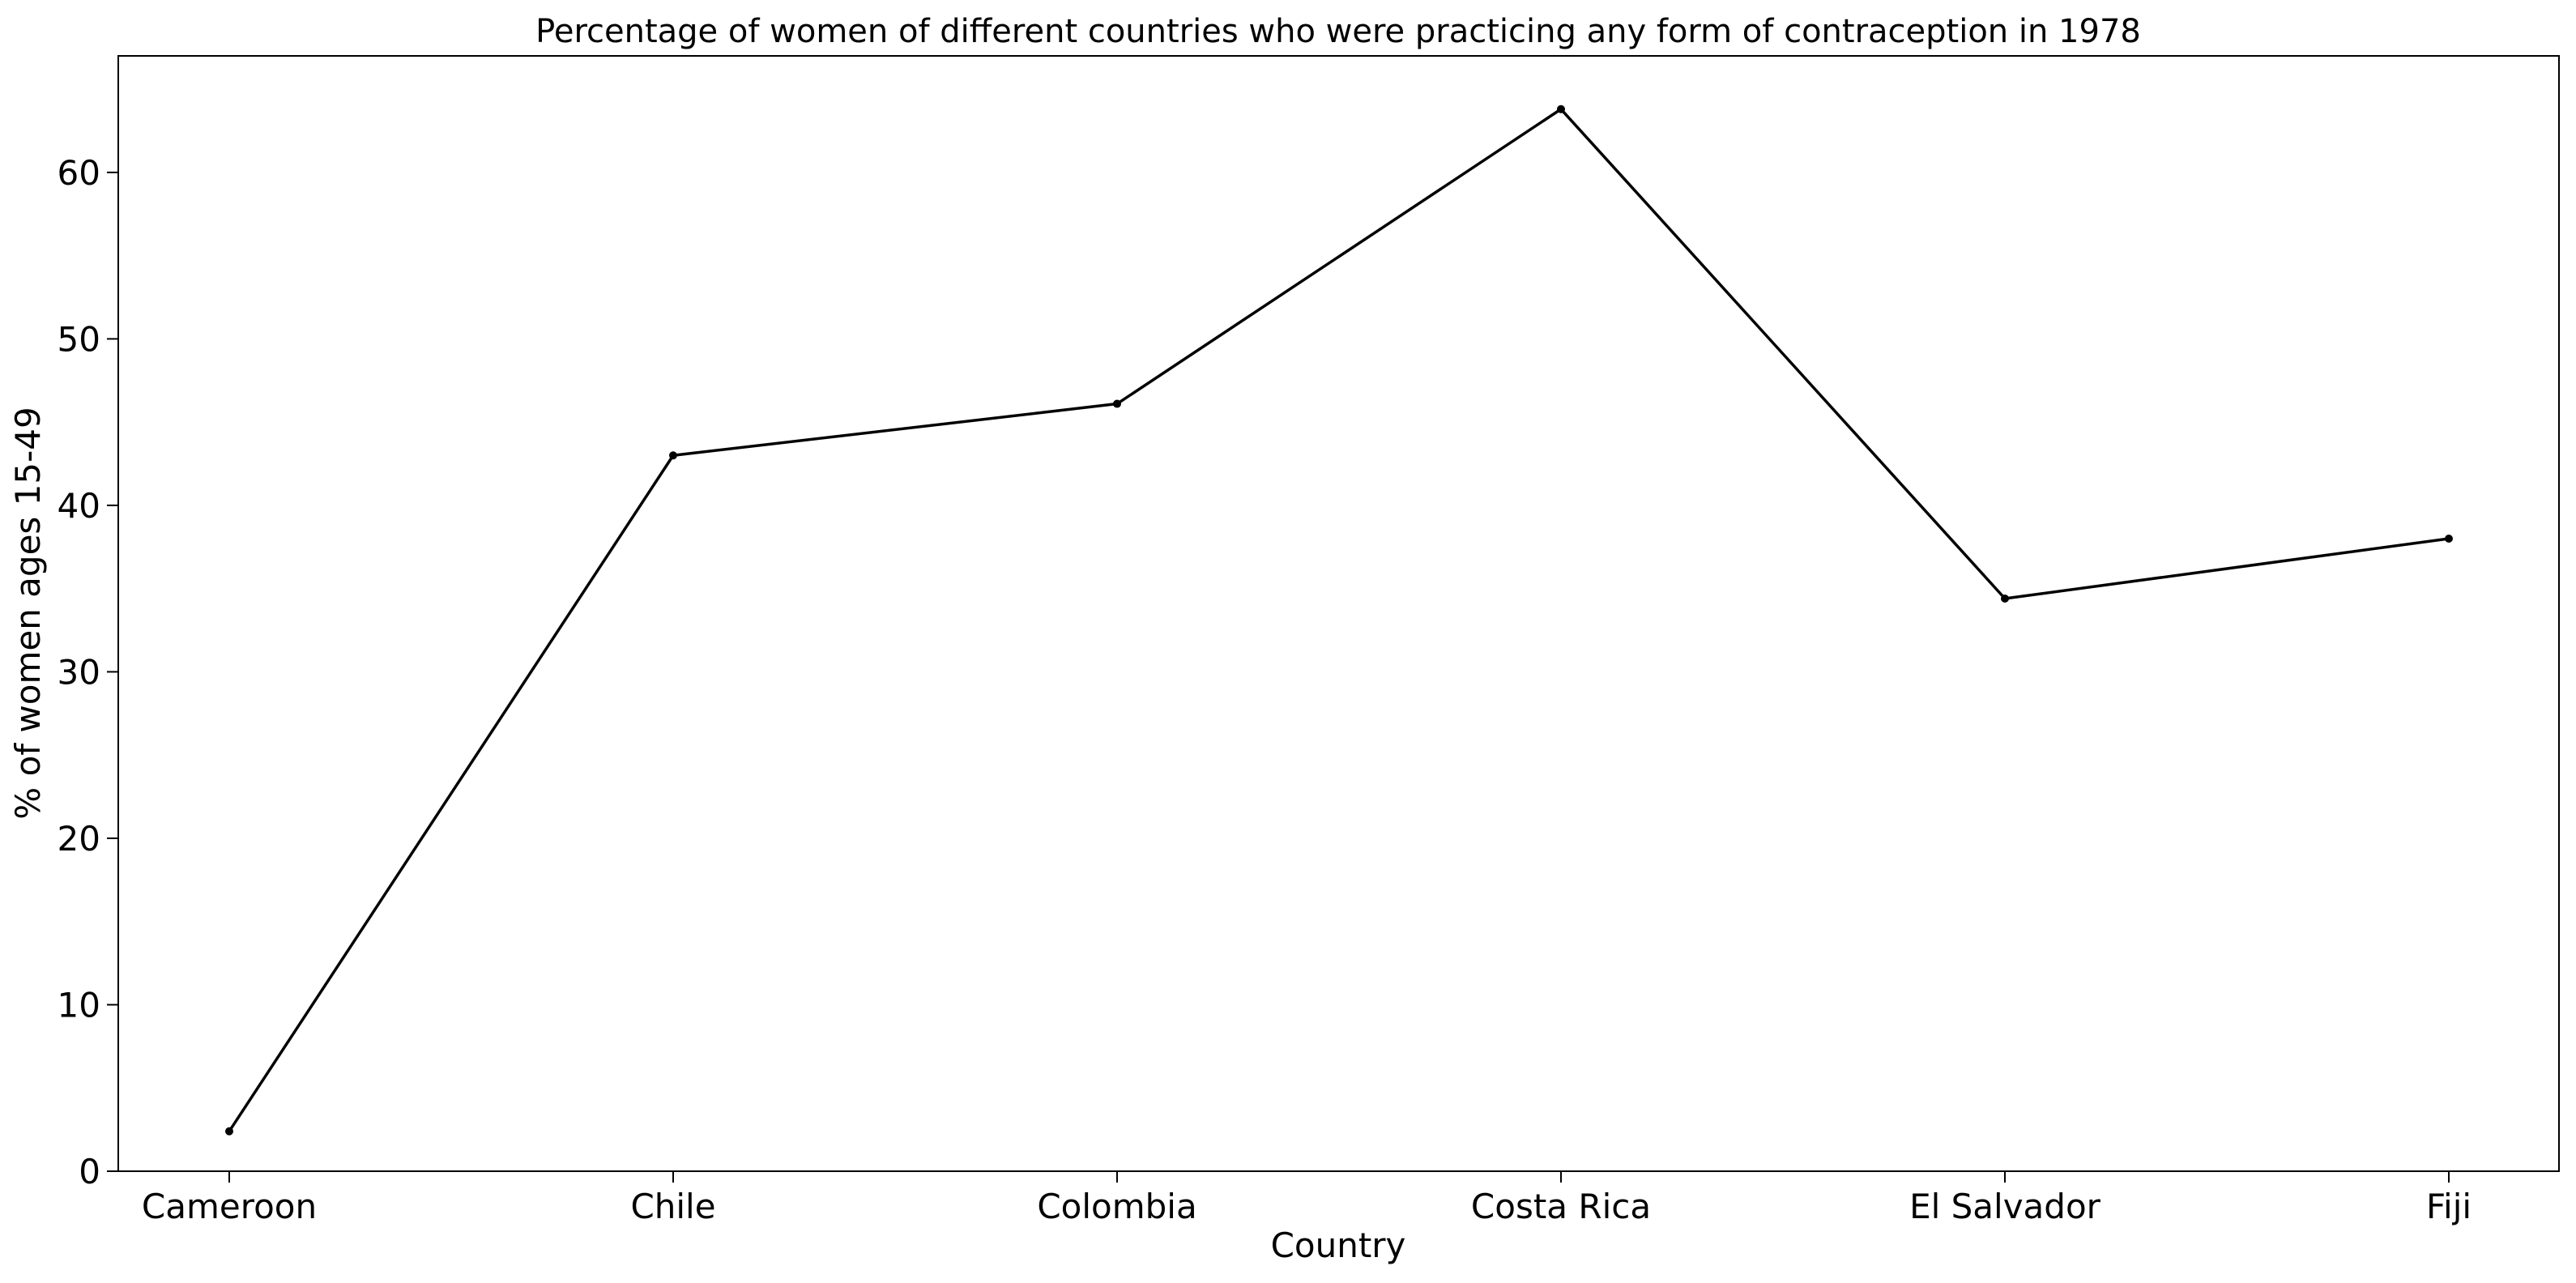 The image size is (2576, 1283). Describe the element at coordinates (79, 173) in the screenshot. I see `y-tick-label: 60` at that location.